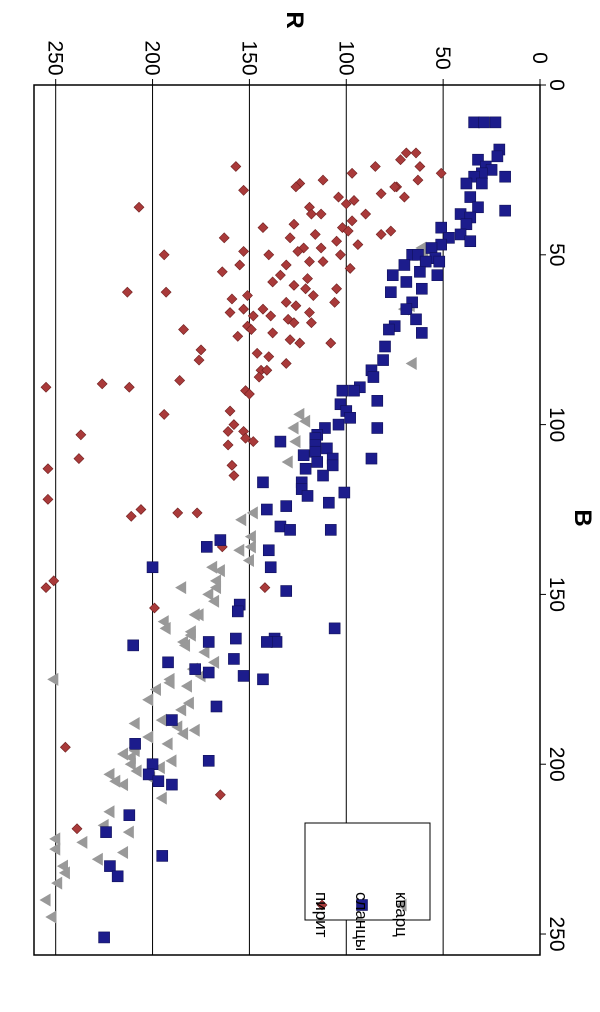 The image size is (600, 1012). I want to click on legend-marker-triangle, so click(401, 905).